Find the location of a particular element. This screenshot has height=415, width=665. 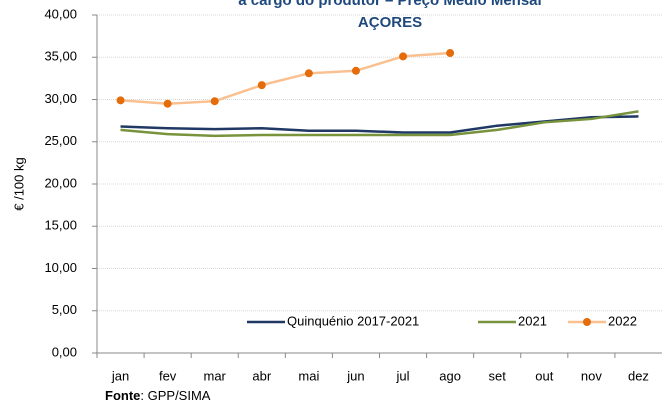

legend-label: Quinquénio 2017-2021 is located at coordinates (353, 320).